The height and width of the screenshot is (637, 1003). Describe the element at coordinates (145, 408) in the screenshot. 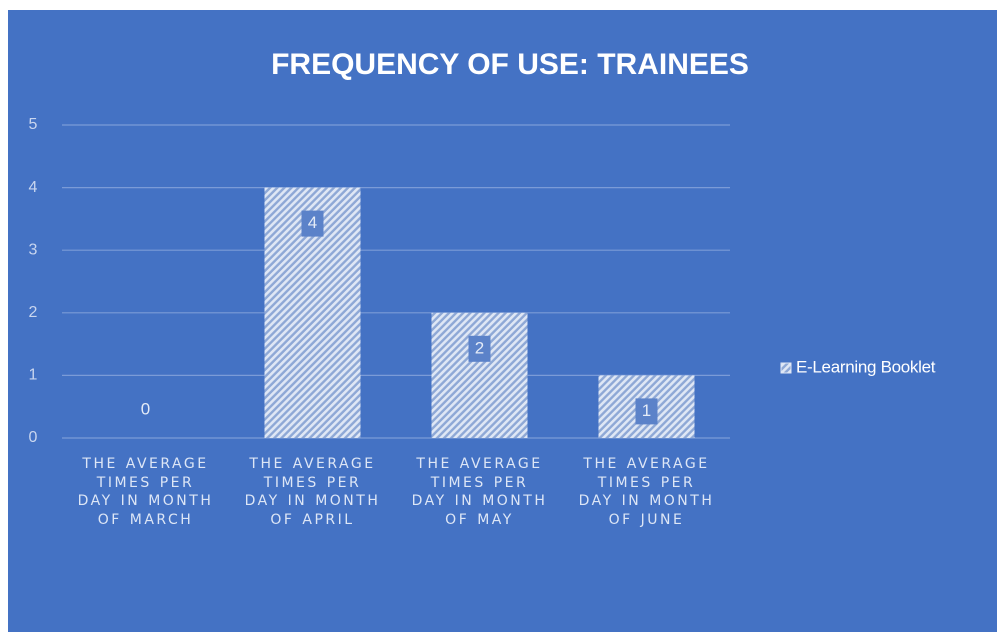

I see `data-label: 0` at that location.